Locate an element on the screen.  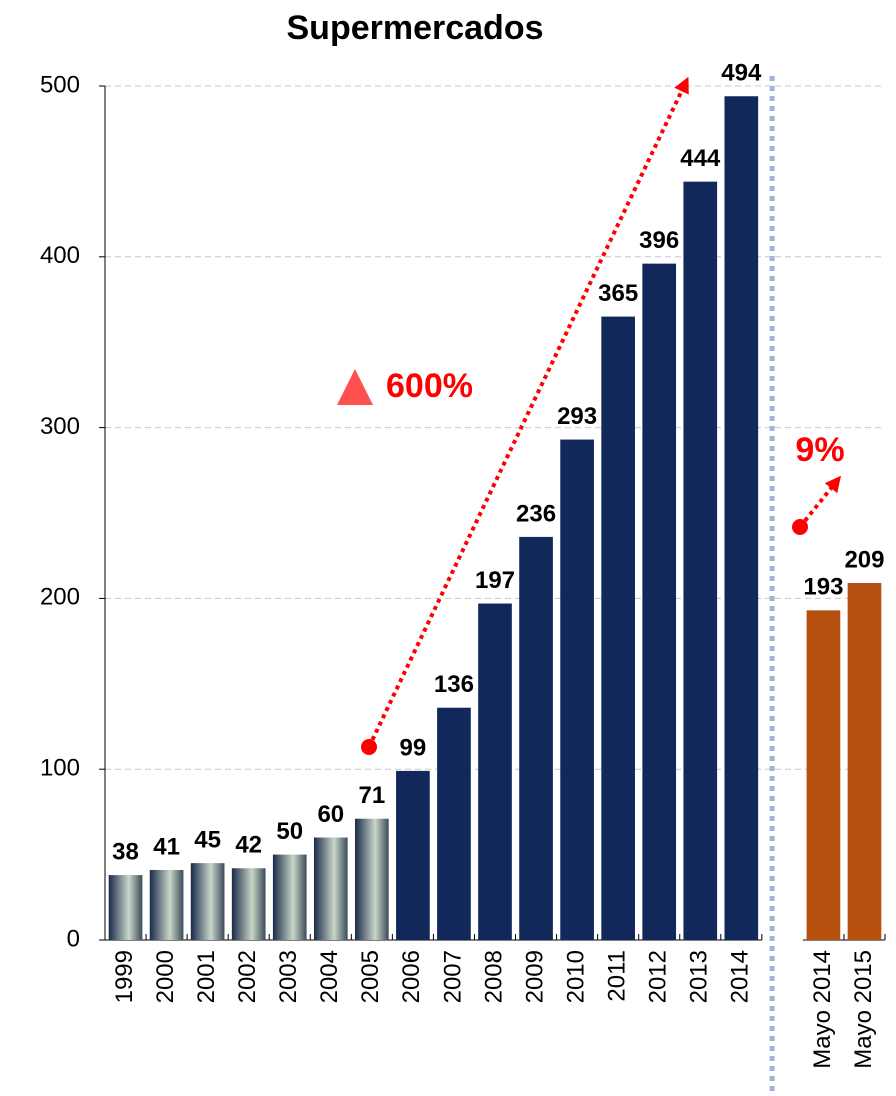
x-tick-label: Mayo 2015 is located at coordinates (863, 1009).